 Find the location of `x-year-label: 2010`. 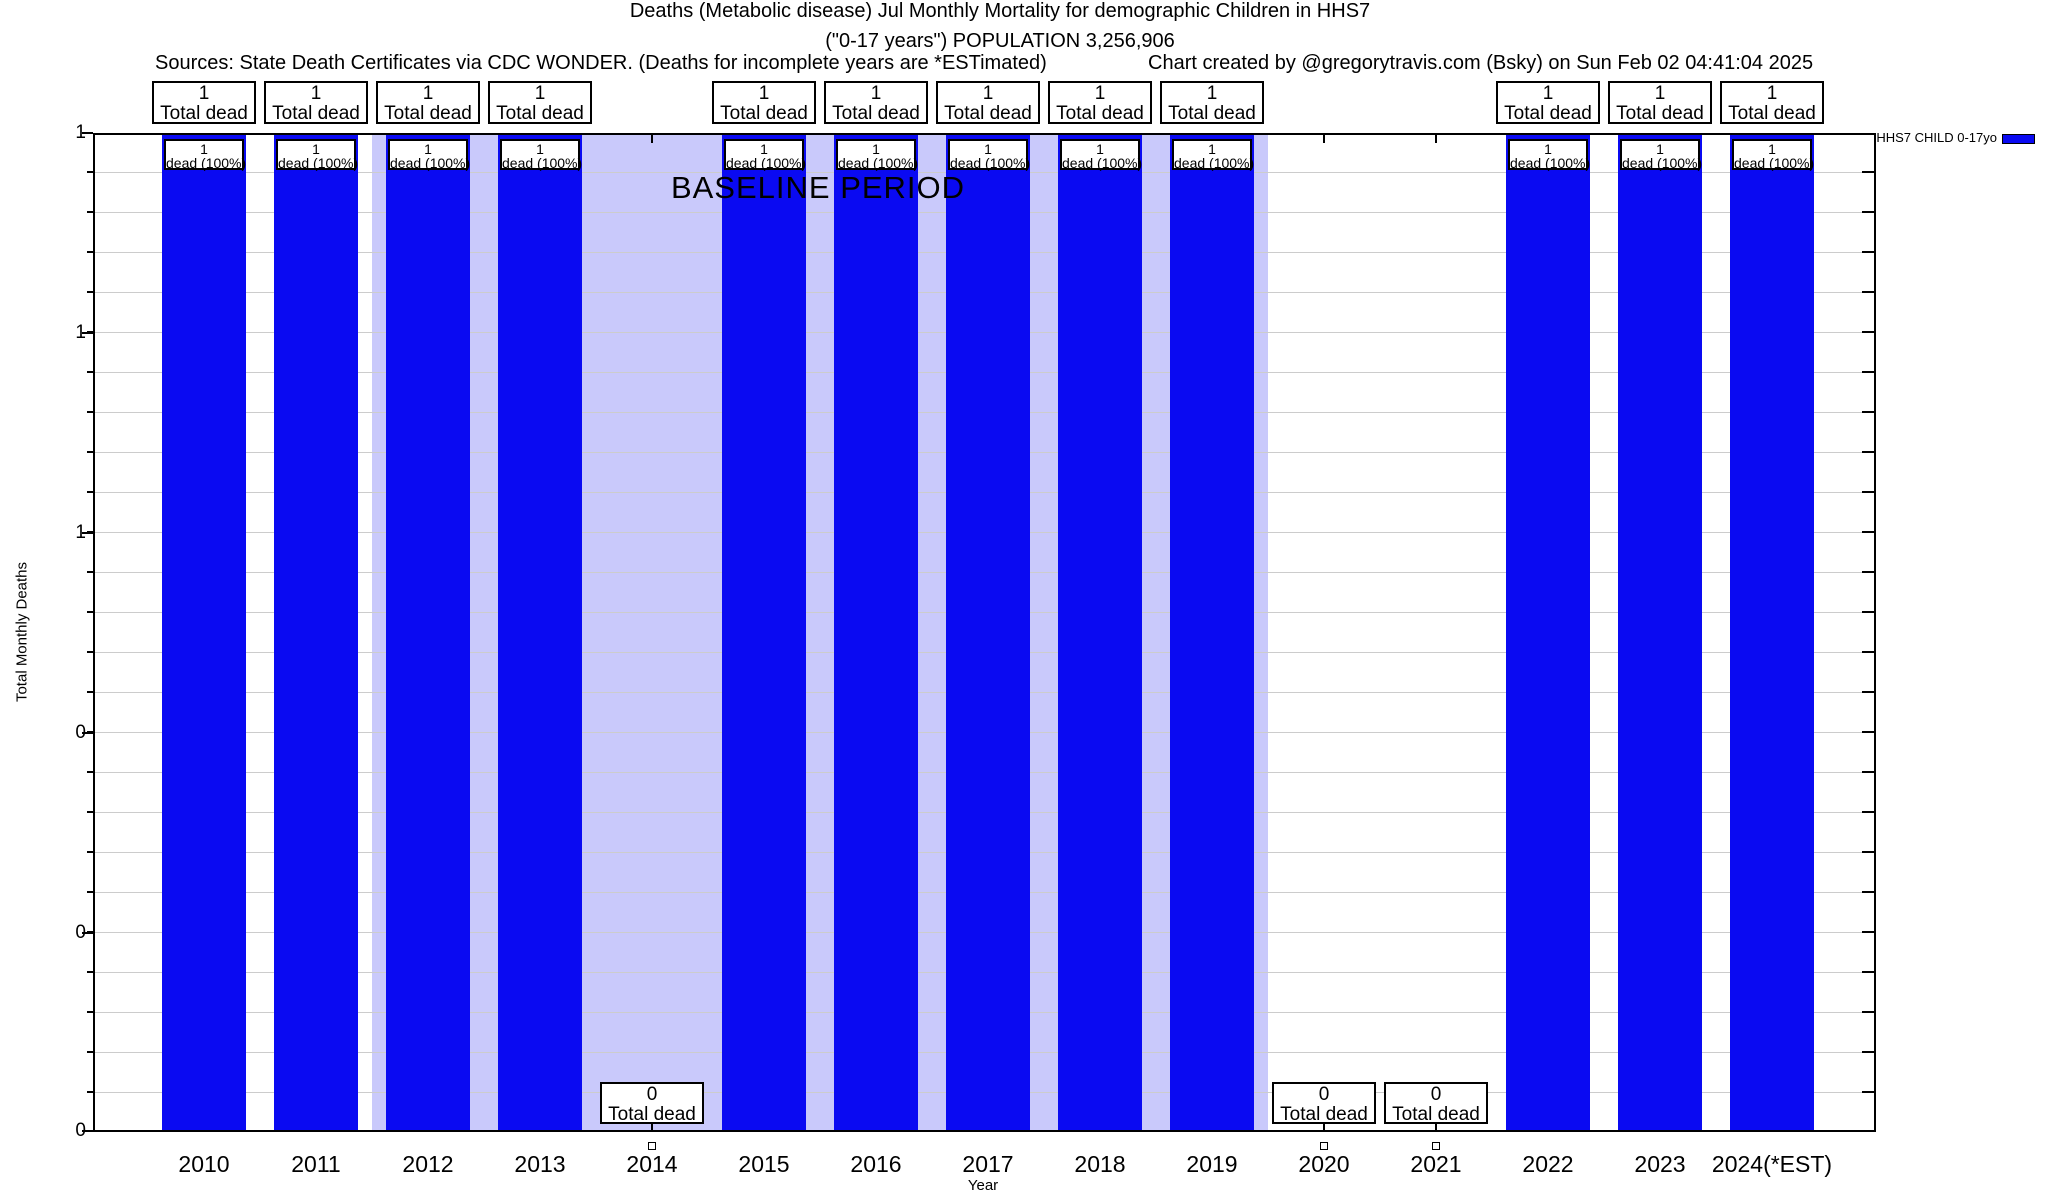

x-year-label: 2010 is located at coordinates (204, 1164).